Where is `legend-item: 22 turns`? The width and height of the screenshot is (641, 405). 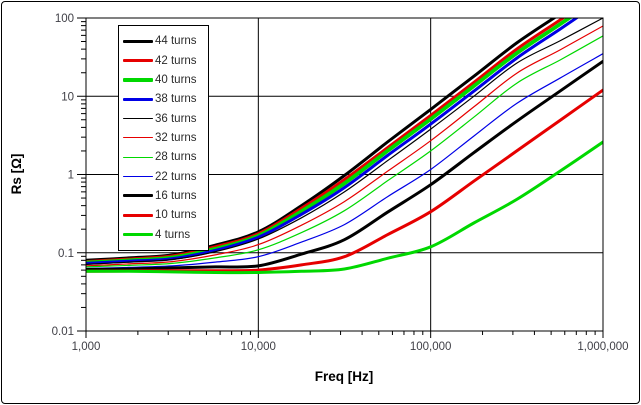
legend-item: 22 turns is located at coordinates (165, 177).